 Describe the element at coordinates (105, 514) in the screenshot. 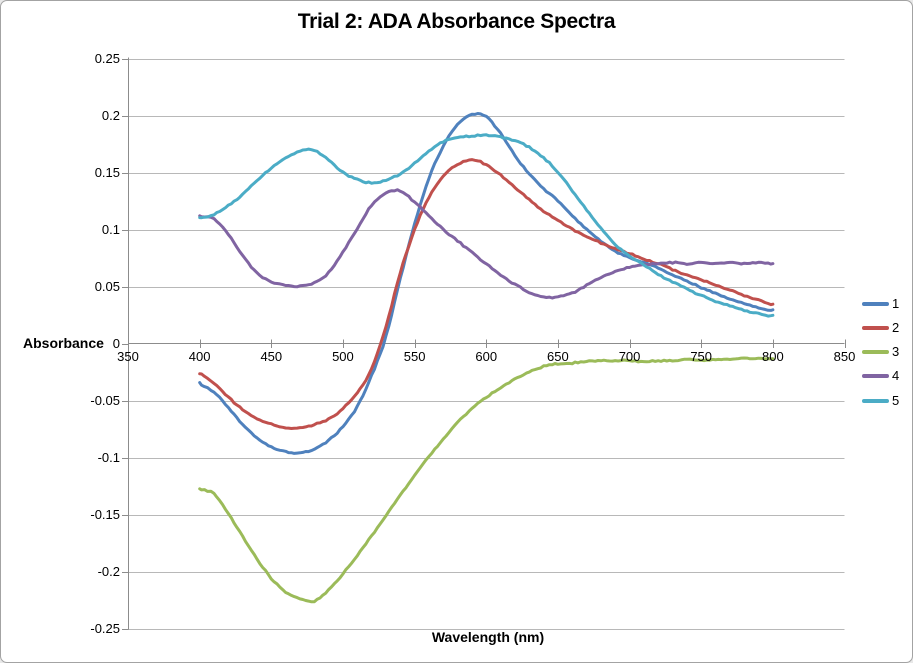

I see `y-tick-label: -0.15` at that location.